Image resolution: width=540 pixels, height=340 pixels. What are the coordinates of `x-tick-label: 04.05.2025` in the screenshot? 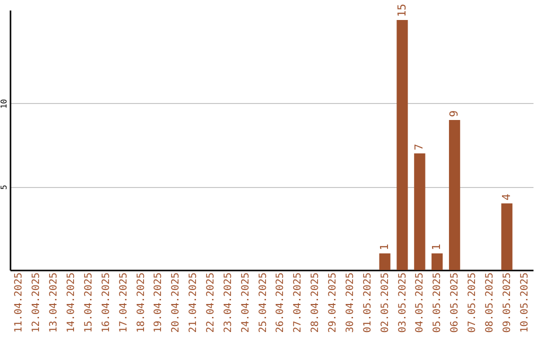 It's located at (420, 302).